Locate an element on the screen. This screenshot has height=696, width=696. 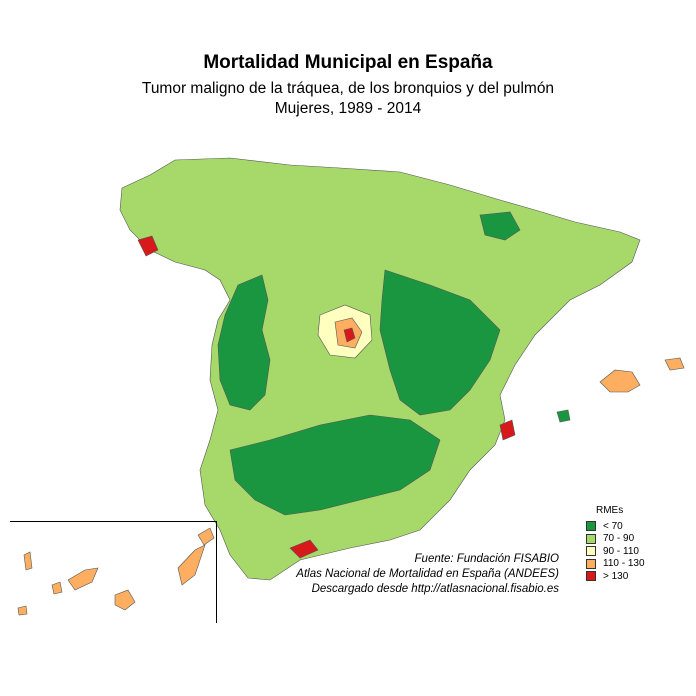
madrid-core-region is located at coordinates (349, 335).